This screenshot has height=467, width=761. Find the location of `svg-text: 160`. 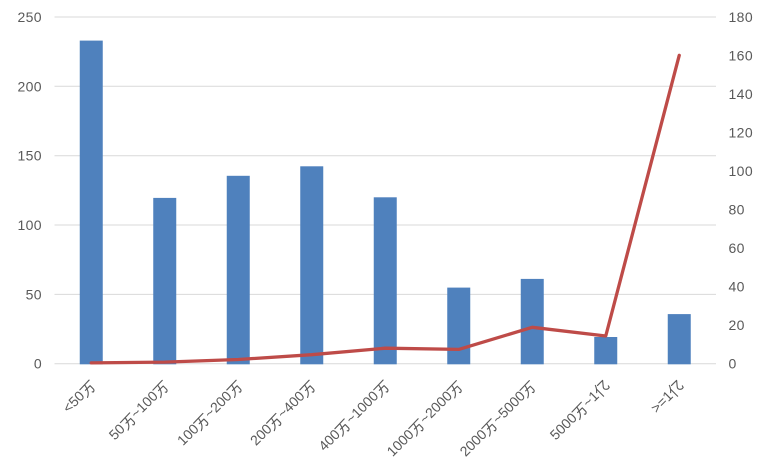

svg-text: 160 is located at coordinates (741, 56).